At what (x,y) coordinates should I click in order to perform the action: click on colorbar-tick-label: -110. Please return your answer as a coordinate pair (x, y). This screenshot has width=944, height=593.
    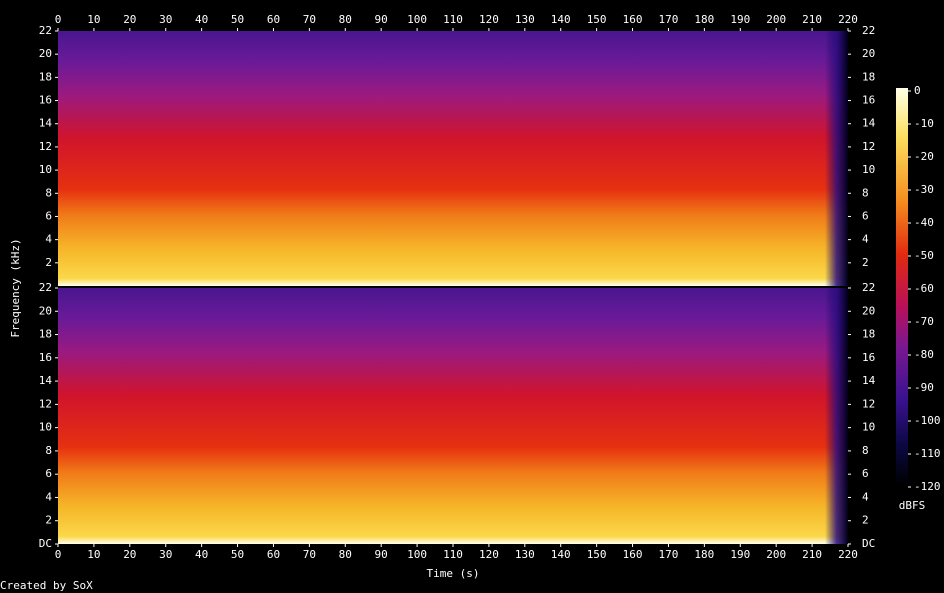
    Looking at the image, I should click on (927, 453).